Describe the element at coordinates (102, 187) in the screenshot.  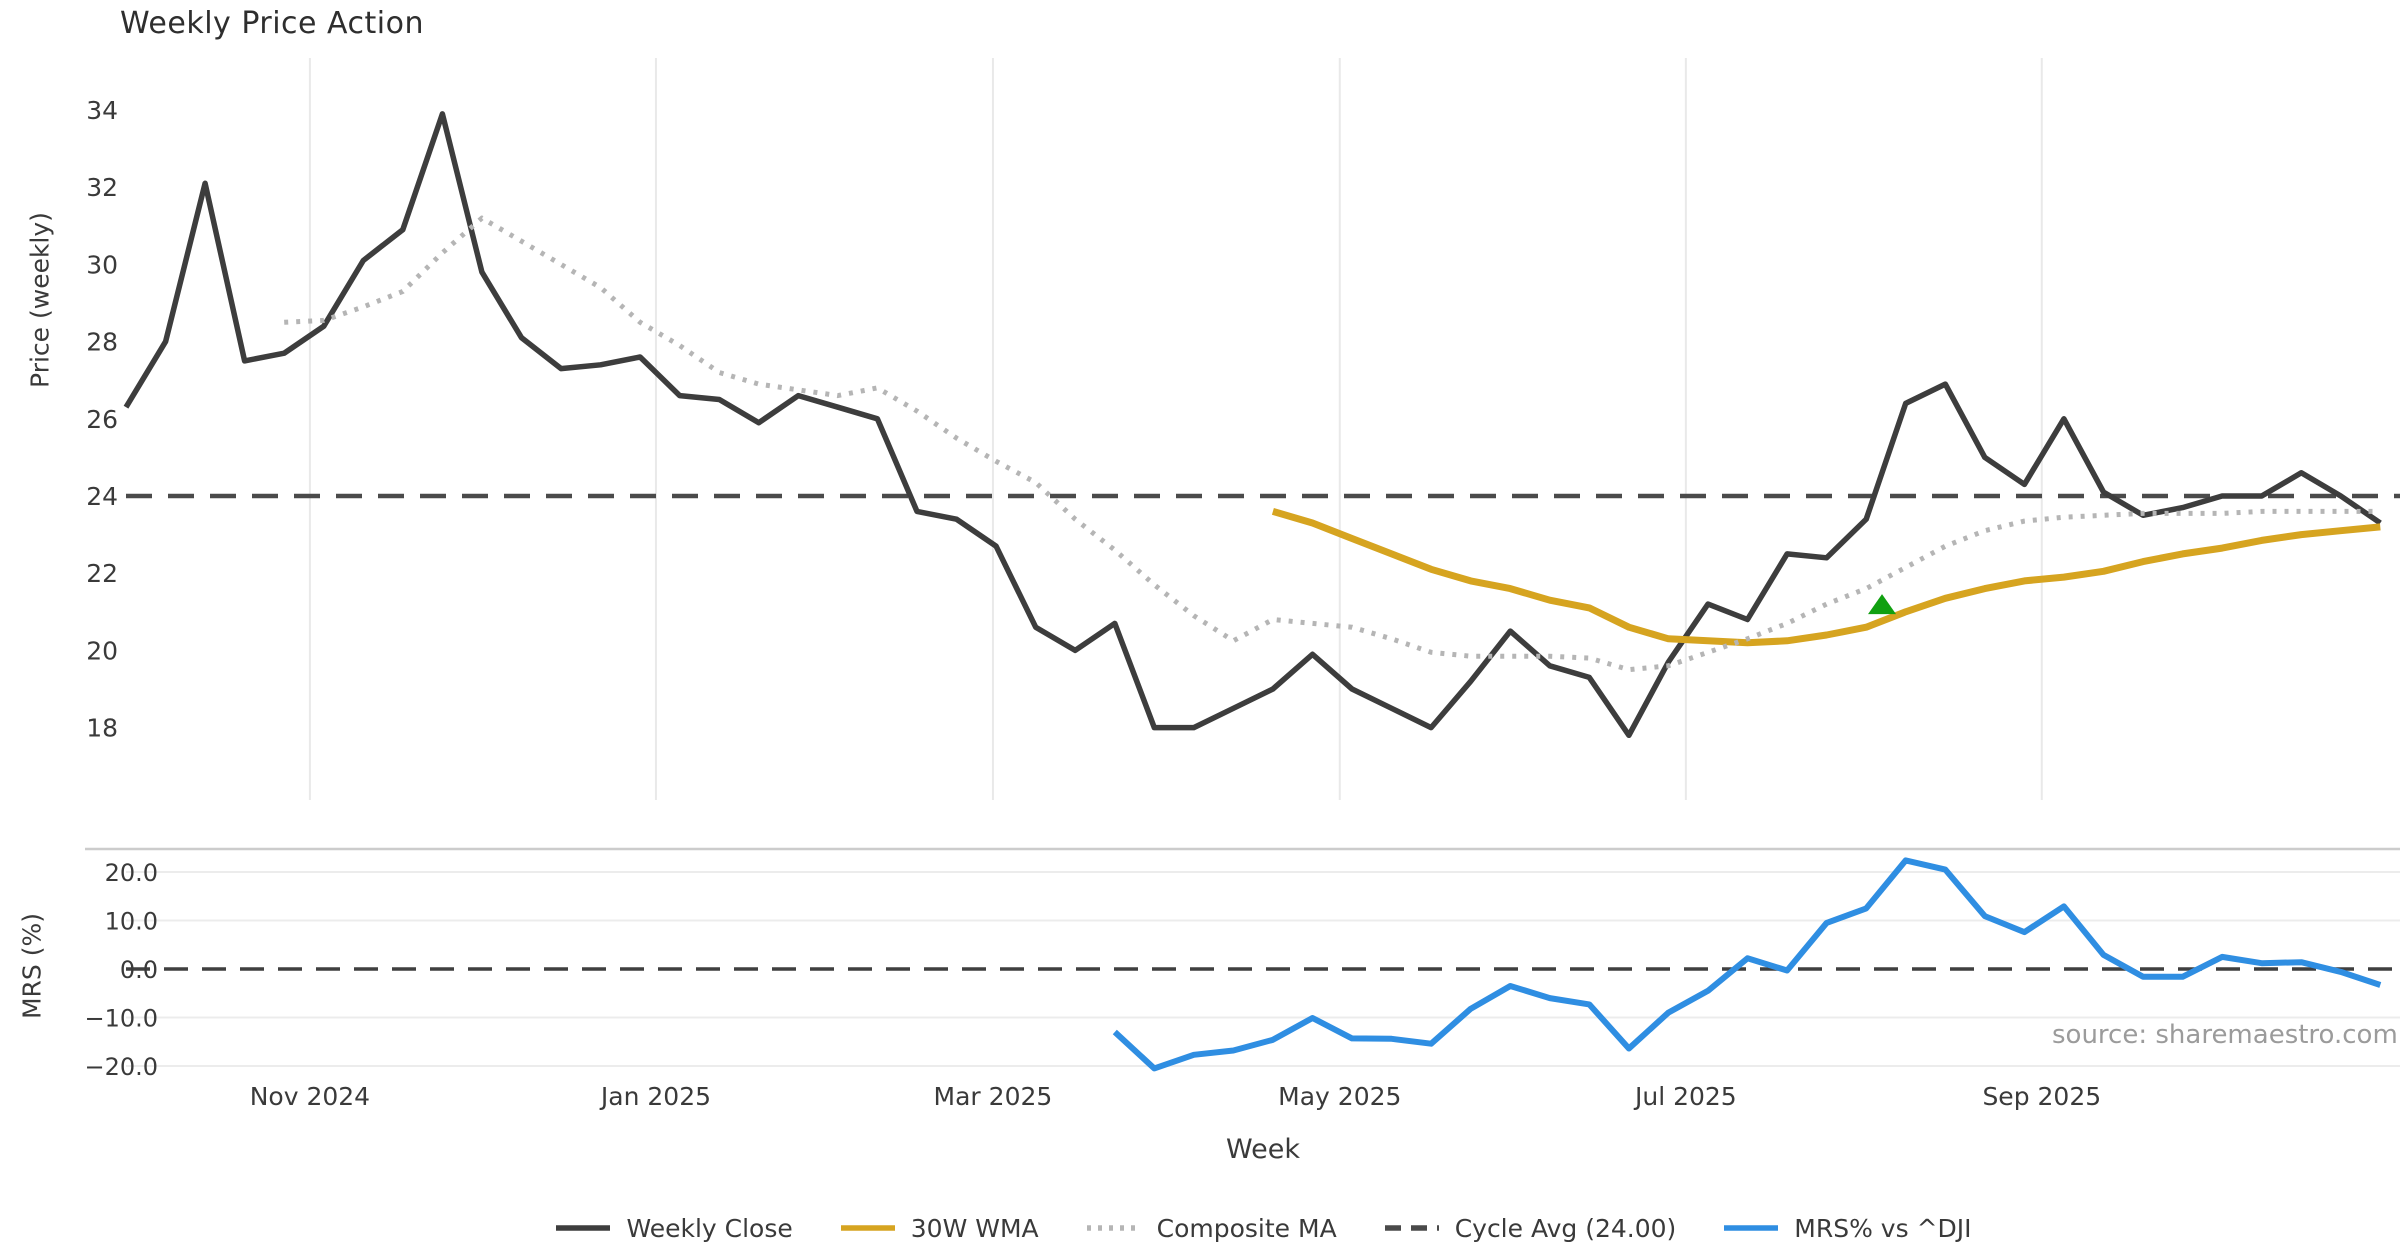
I see `price-tick-label: 32` at that location.